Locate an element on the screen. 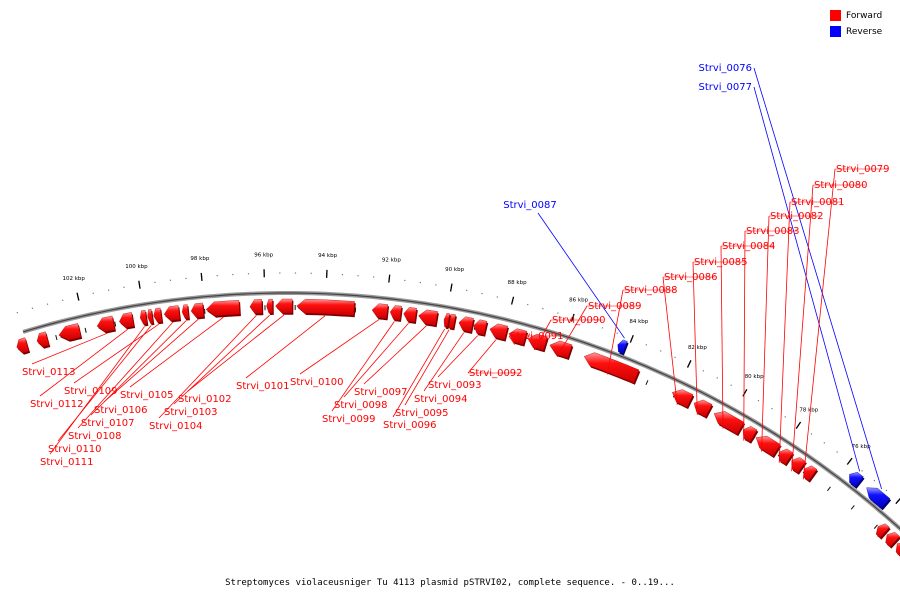 The image size is (900, 600). gene-label: Strvi_0108 is located at coordinates (95, 436).